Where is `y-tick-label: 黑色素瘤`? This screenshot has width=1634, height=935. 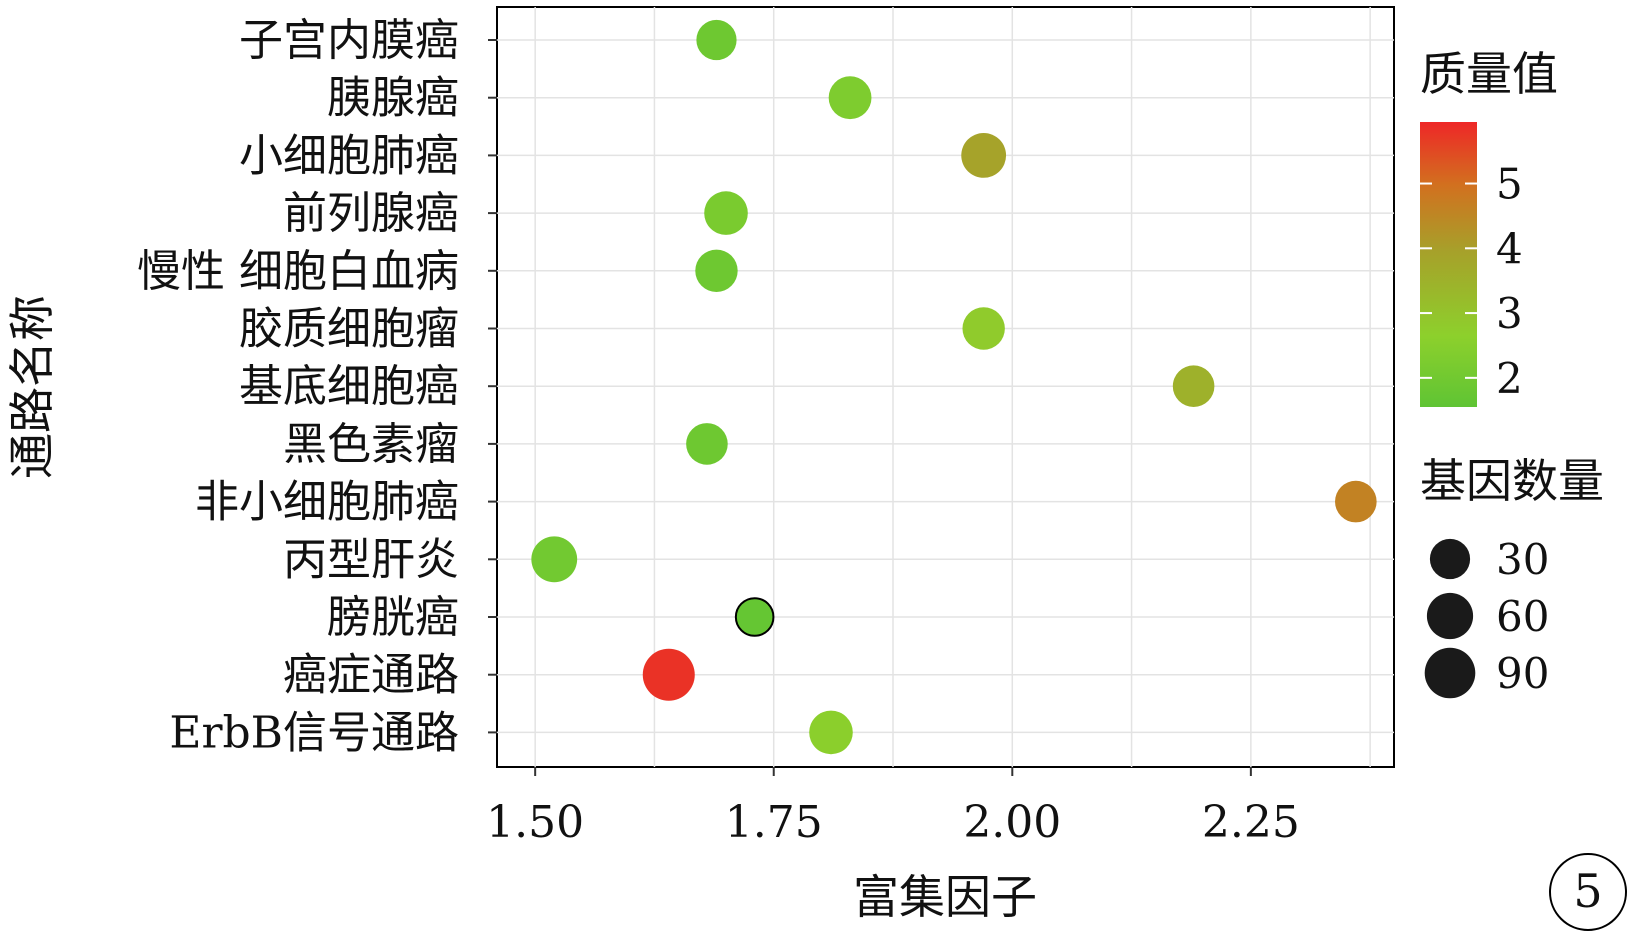 y-tick-label: 黑色素瘤 is located at coordinates (371, 444).